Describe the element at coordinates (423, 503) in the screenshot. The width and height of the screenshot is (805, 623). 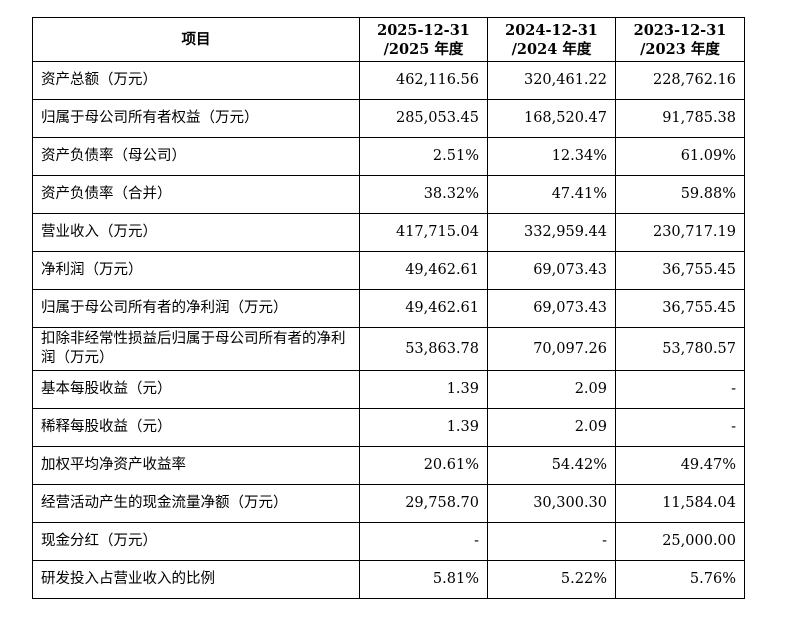
I see `value-2025: 29,758.70` at that location.